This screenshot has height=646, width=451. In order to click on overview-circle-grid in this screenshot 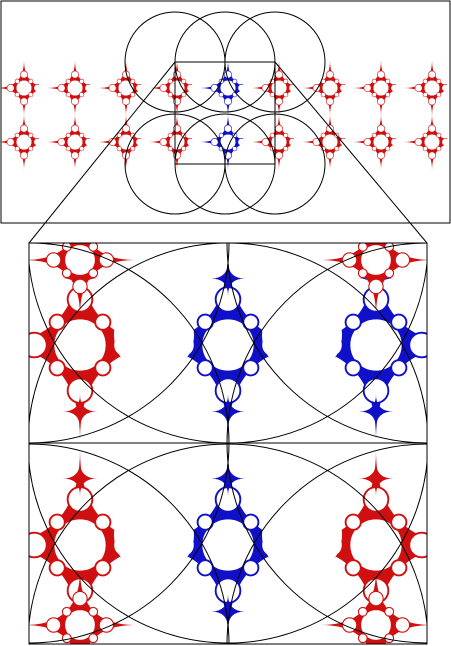, I will do `click(225, 113)`.